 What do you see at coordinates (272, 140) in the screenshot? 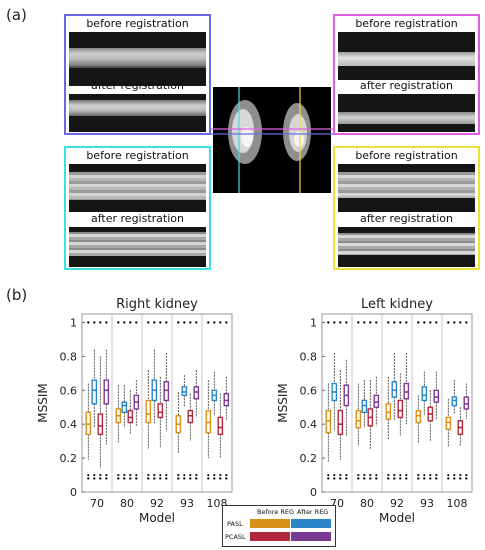
I see `kidney-mr-image-drawing` at bounding box center [272, 140].